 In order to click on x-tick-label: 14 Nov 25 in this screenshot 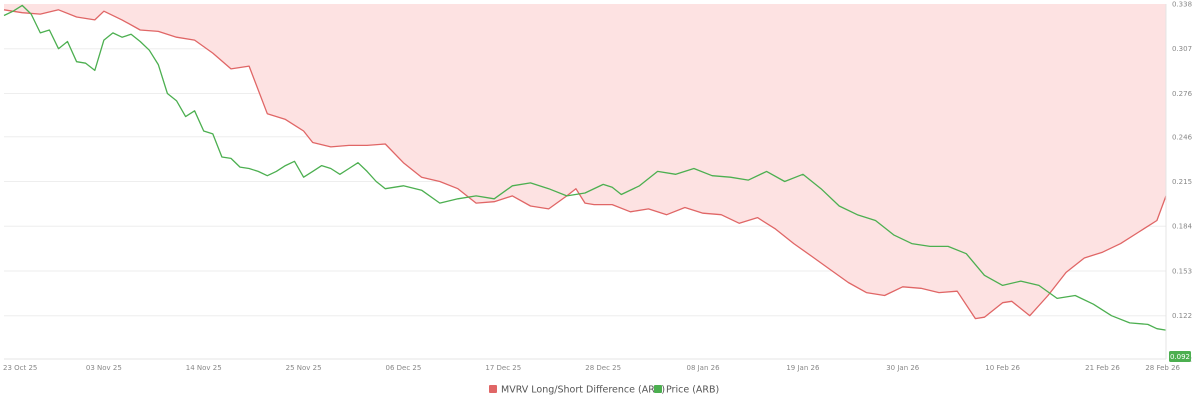, I will do `click(204, 368)`.